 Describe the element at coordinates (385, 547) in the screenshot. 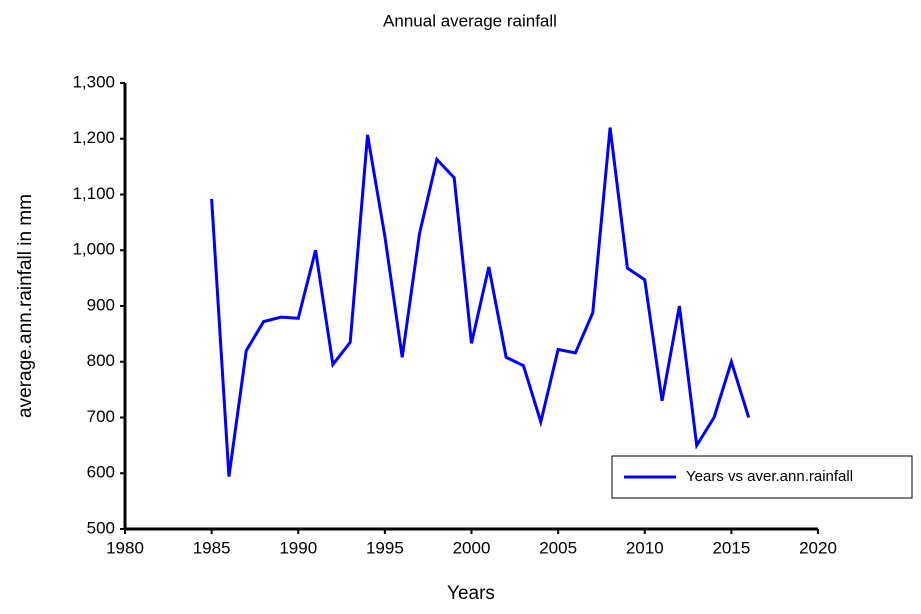

I see `x-tick-label: 1995` at that location.